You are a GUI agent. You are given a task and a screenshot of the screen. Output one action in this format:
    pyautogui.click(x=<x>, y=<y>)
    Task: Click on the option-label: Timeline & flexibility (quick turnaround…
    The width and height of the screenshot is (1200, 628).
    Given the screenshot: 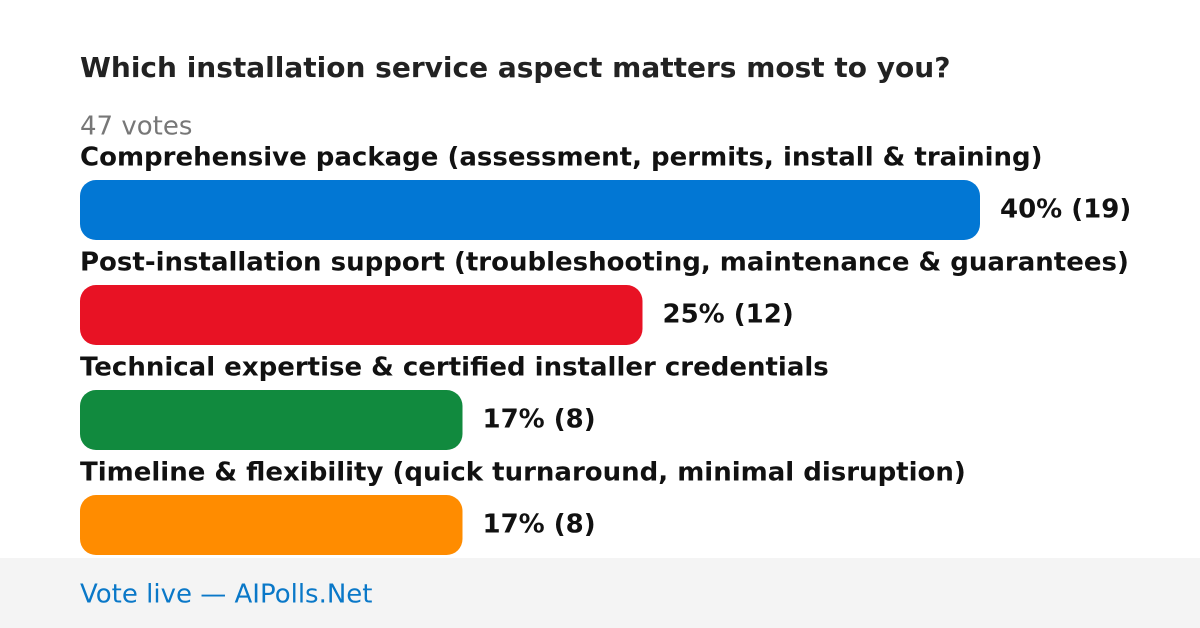 What is the action you would take?
    pyautogui.click(x=523, y=473)
    